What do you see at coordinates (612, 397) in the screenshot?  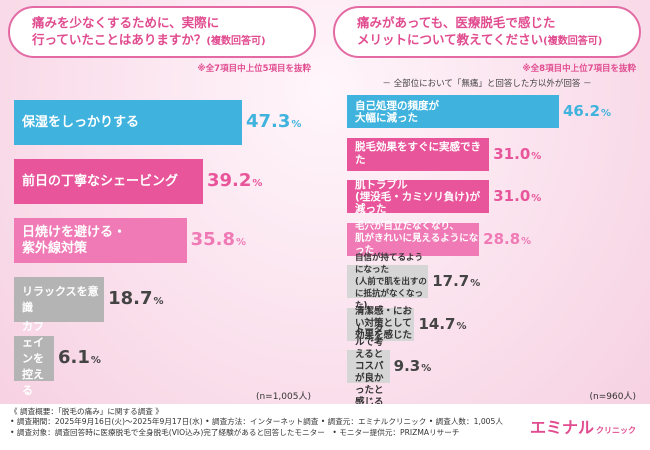 I see `right-sample-size: (n=960人)` at bounding box center [612, 397].